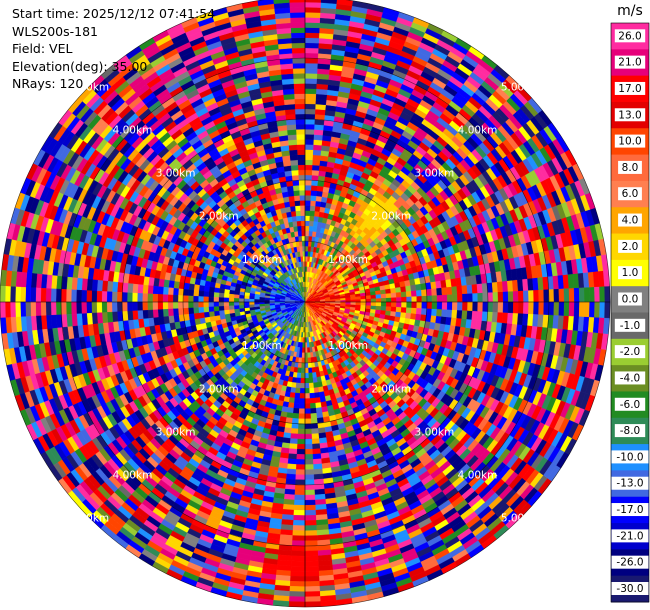 The width and height of the screenshot is (650, 610). Describe the element at coordinates (42, 48) in the screenshot. I see `field-label: Field: VEL` at that location.